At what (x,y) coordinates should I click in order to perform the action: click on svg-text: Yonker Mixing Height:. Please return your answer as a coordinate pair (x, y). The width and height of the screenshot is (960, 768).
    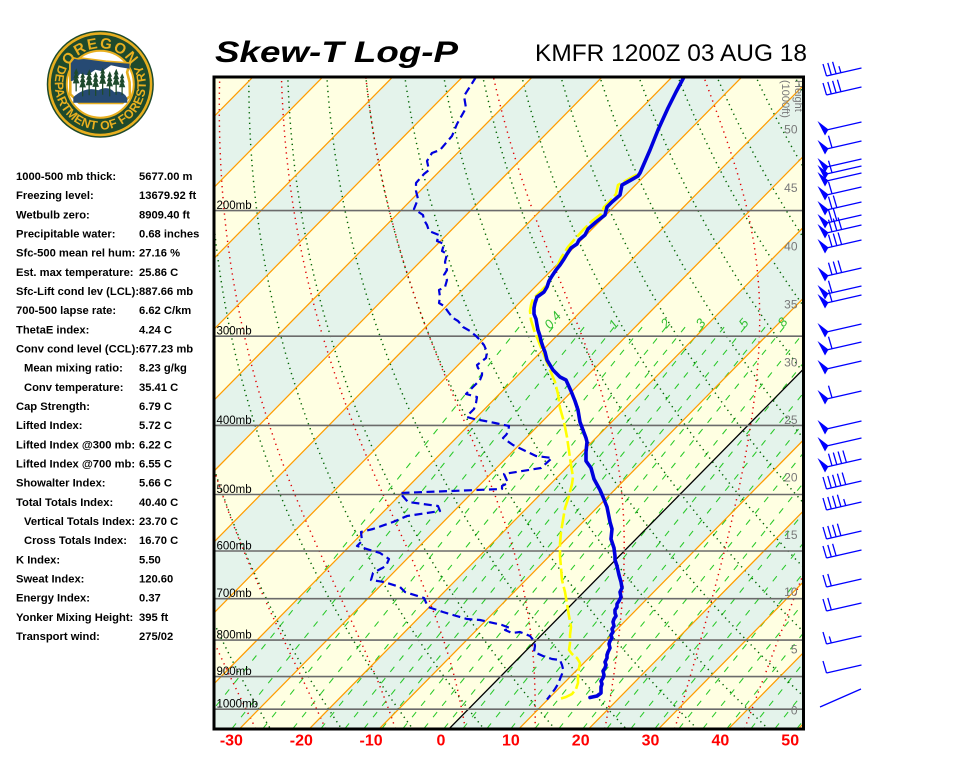
    Looking at the image, I should click on (74, 618).